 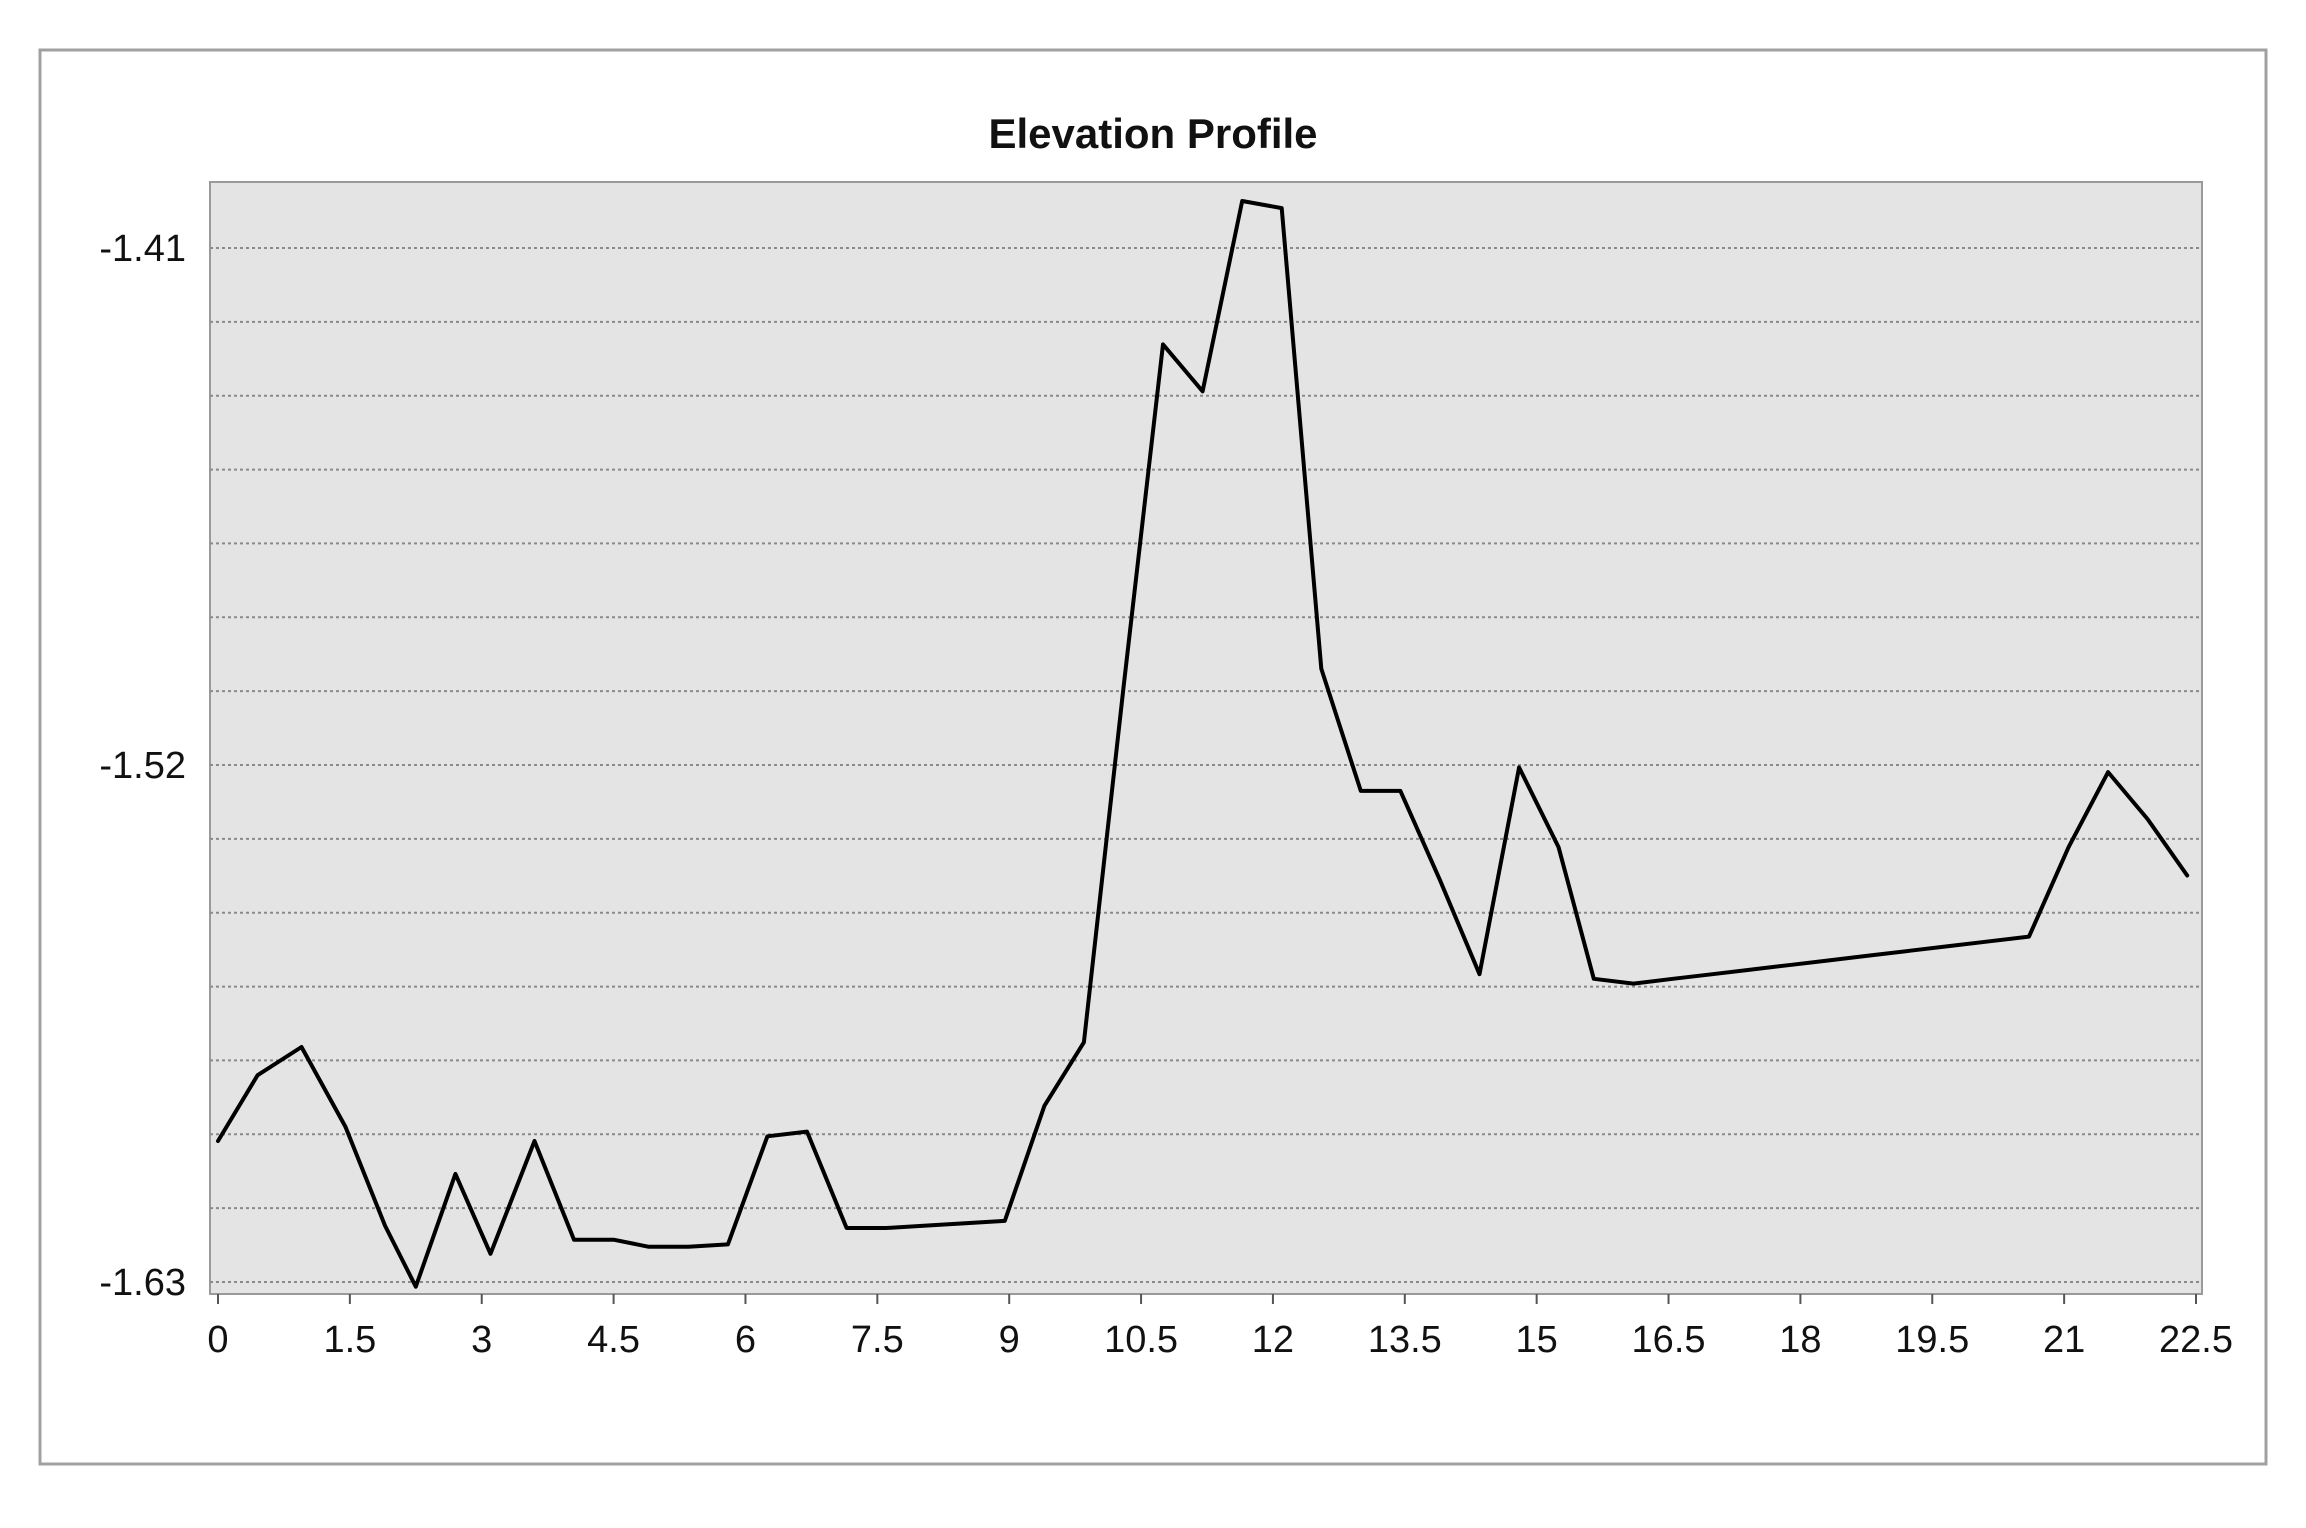 I want to click on x-tick-label: 15, so click(x=1537, y=1340).